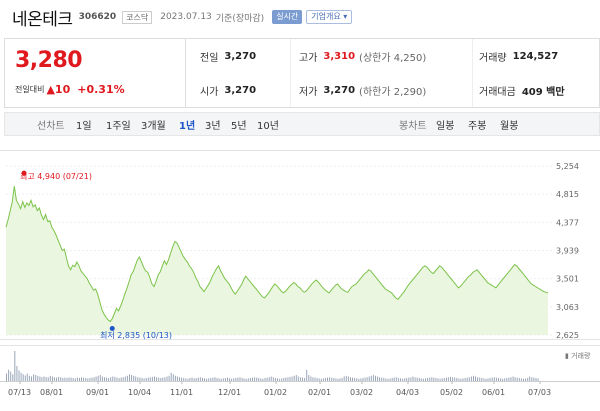 The image size is (600, 411). What do you see at coordinates (393, 58) in the screenshot?
I see `upper-limit: (상한가 4,250)` at bounding box center [393, 58].